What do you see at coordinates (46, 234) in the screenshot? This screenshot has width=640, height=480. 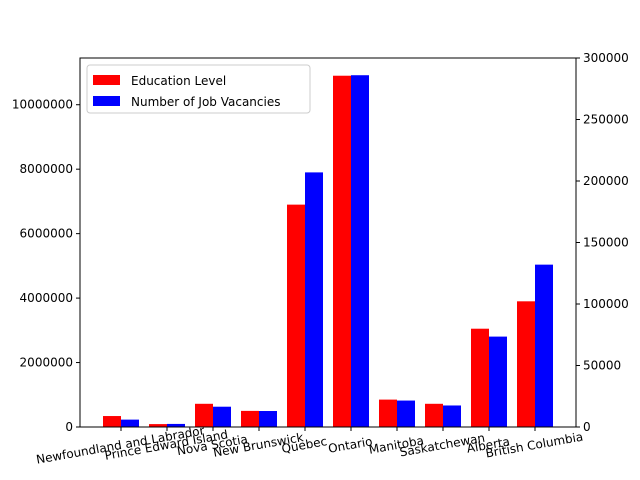 I see `left-y-tick-label: 6000000` at bounding box center [46, 234].